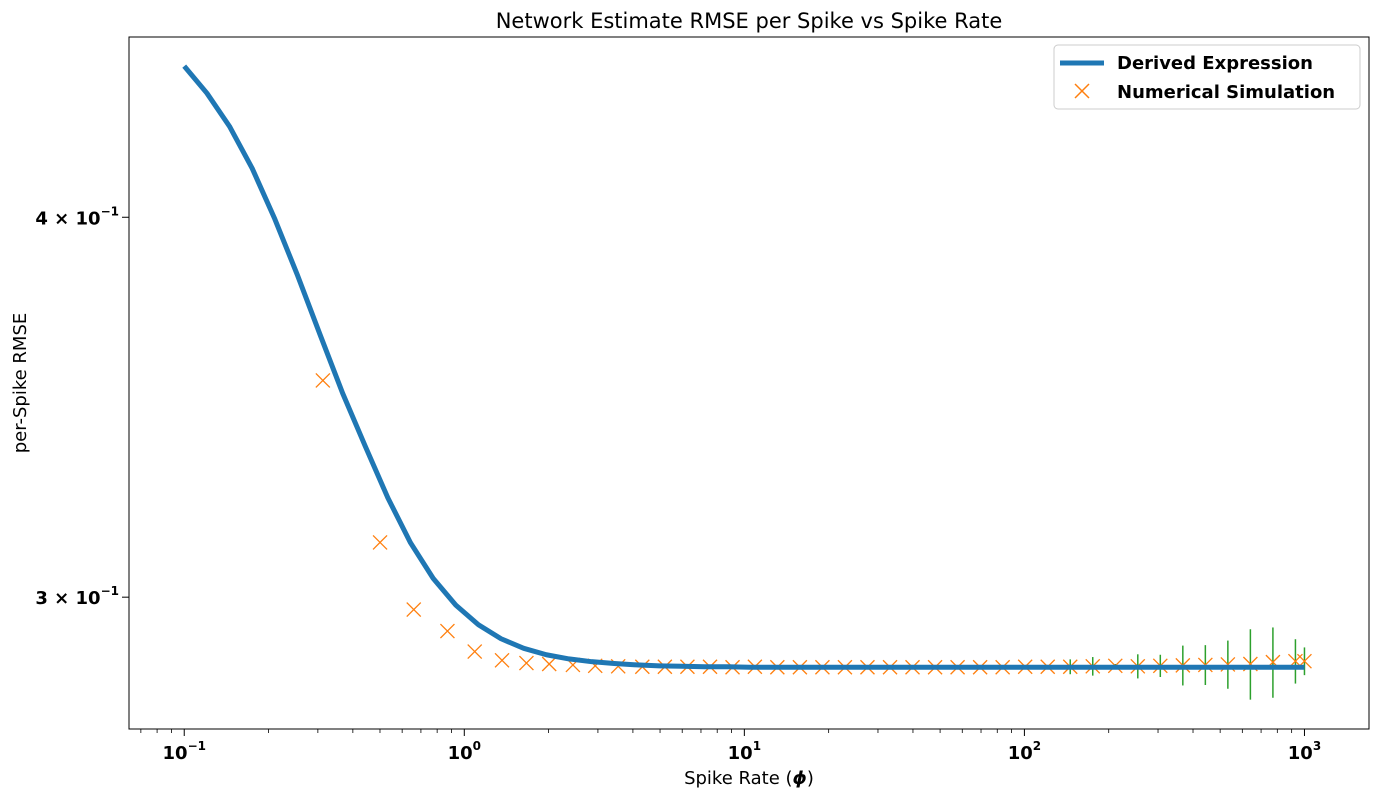 The width and height of the screenshot is (1379, 799). I want to click on y-axis-ticks: 3 × 10−1 4 × 10−1, so click(82, 406).